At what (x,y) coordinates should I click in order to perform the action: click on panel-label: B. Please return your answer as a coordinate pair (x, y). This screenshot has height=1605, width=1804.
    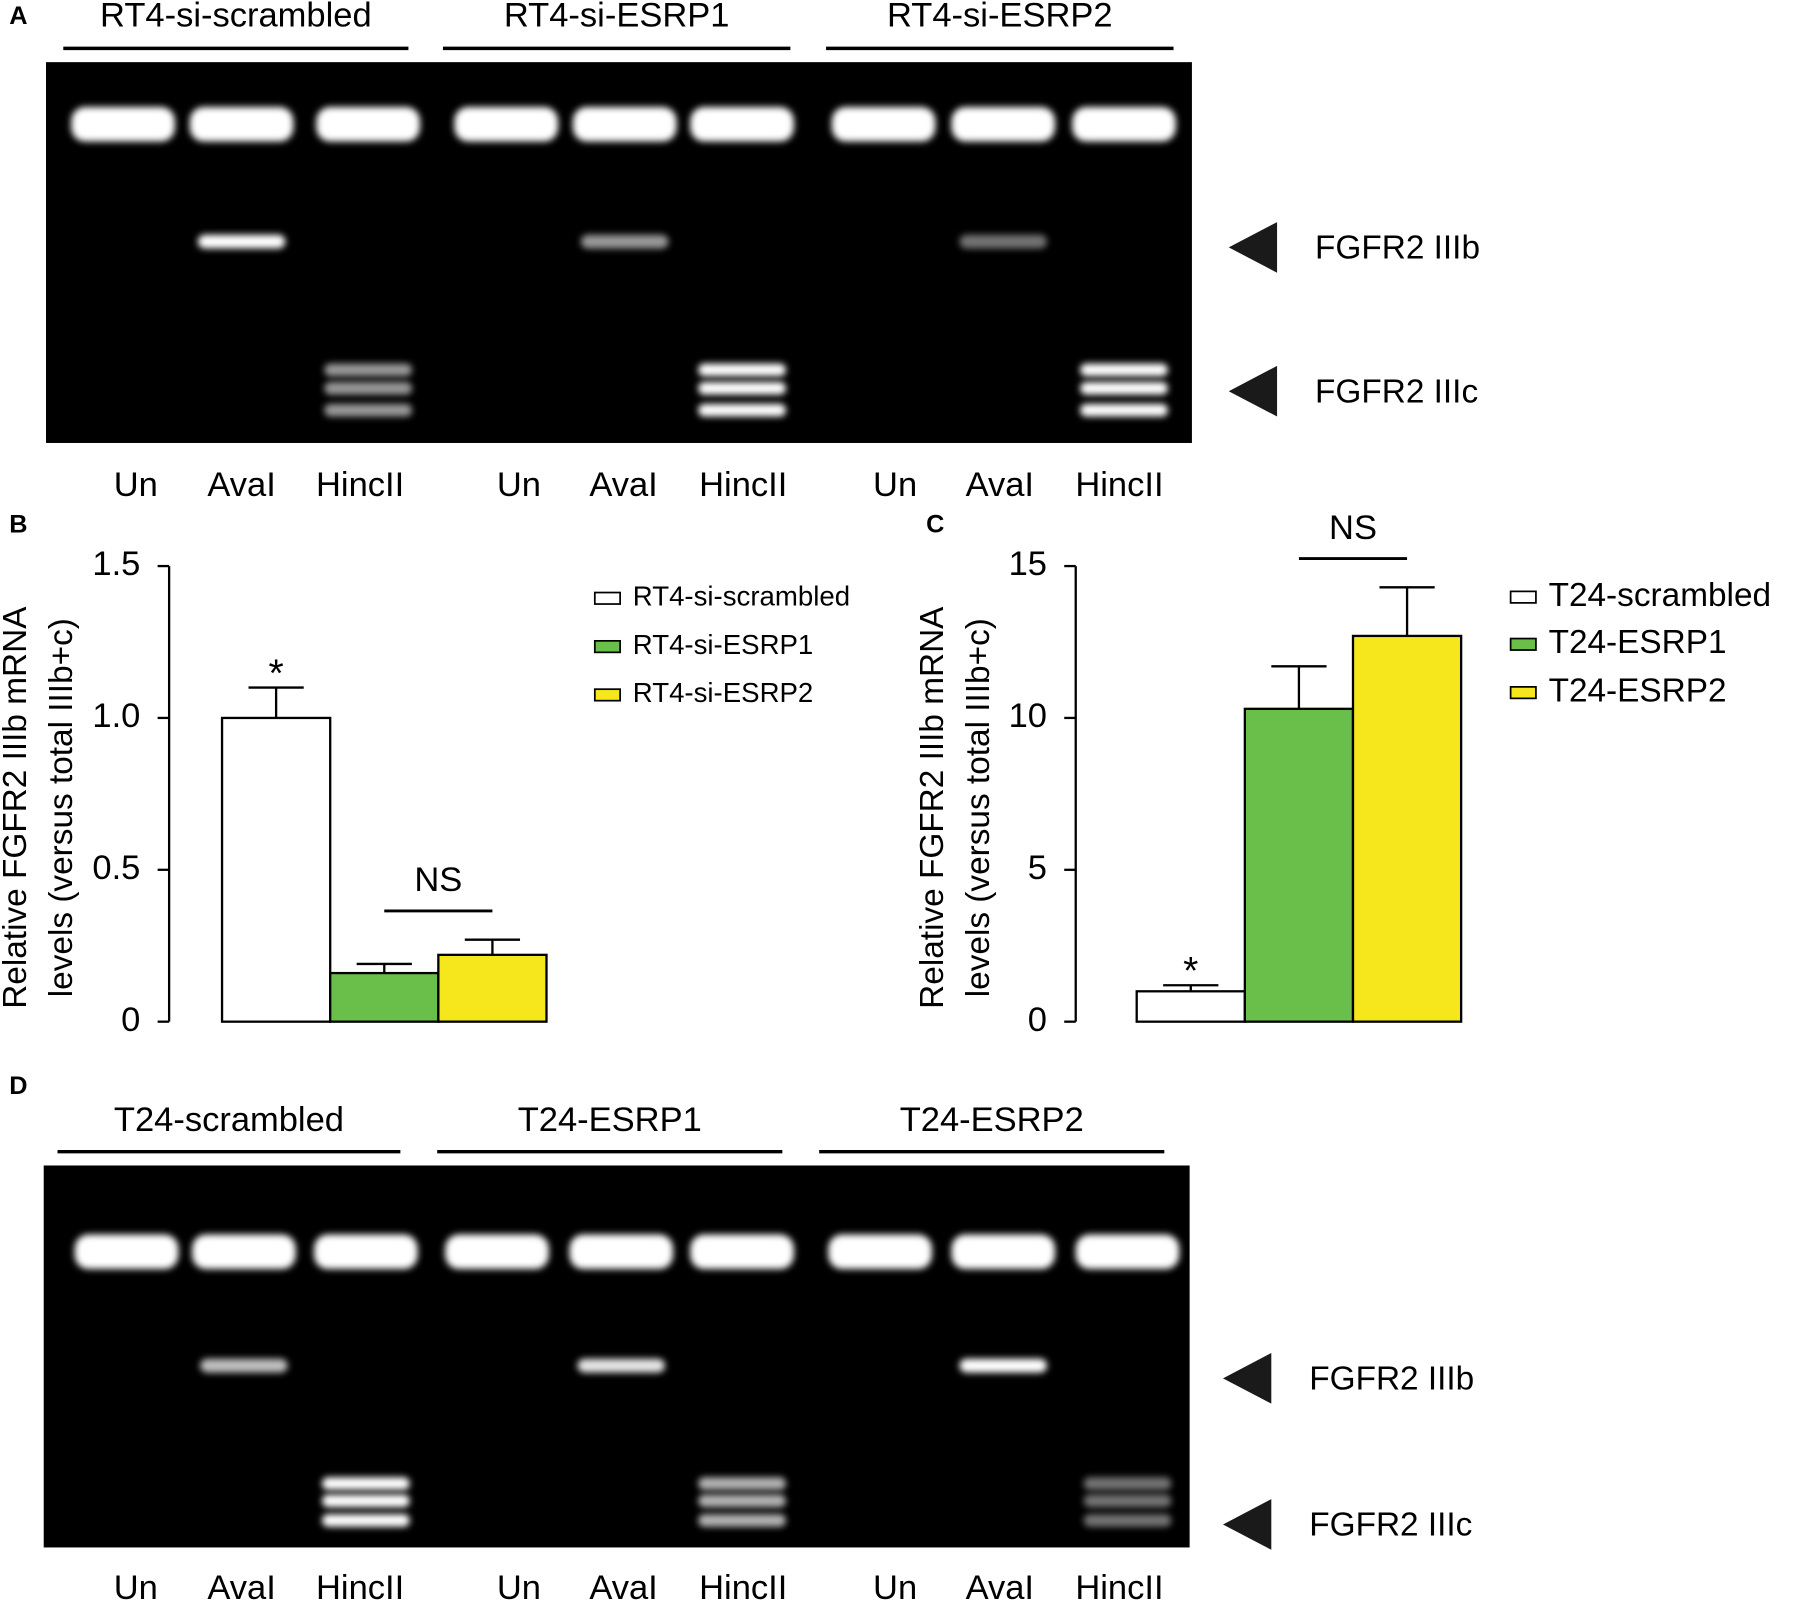
    Looking at the image, I should click on (18, 524).